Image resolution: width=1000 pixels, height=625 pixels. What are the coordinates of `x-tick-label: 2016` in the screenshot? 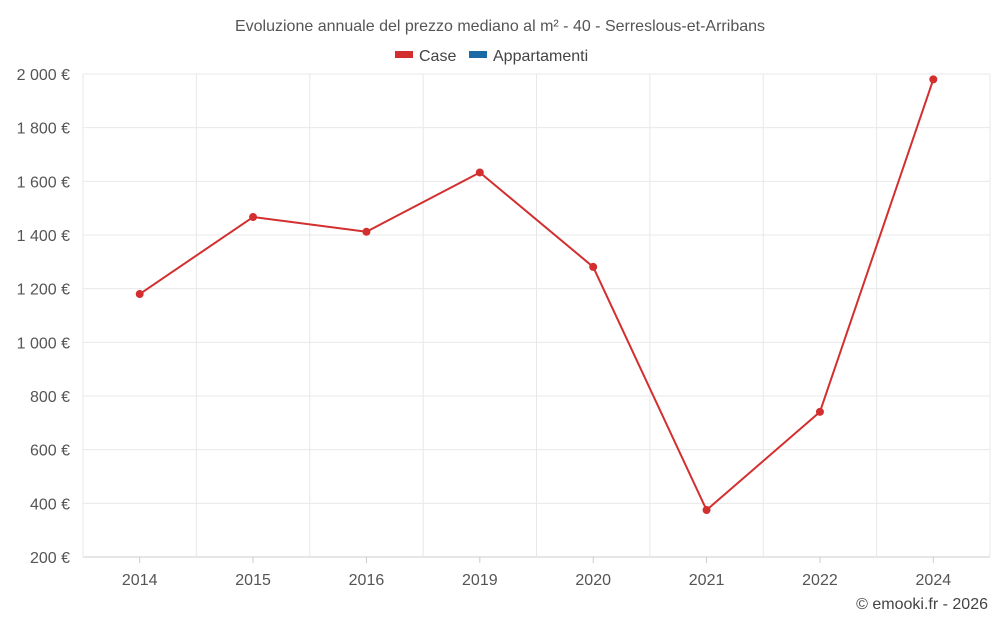 It's located at (367, 580).